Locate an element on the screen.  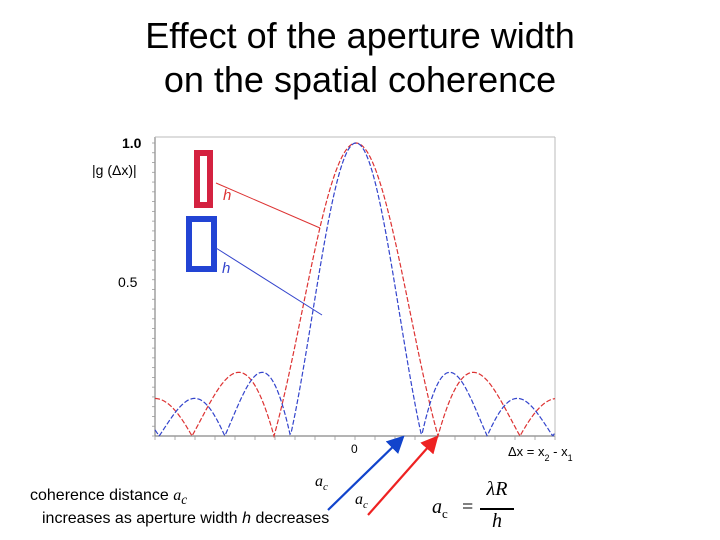
red-ac-label: ac is located at coordinates (361, 501).